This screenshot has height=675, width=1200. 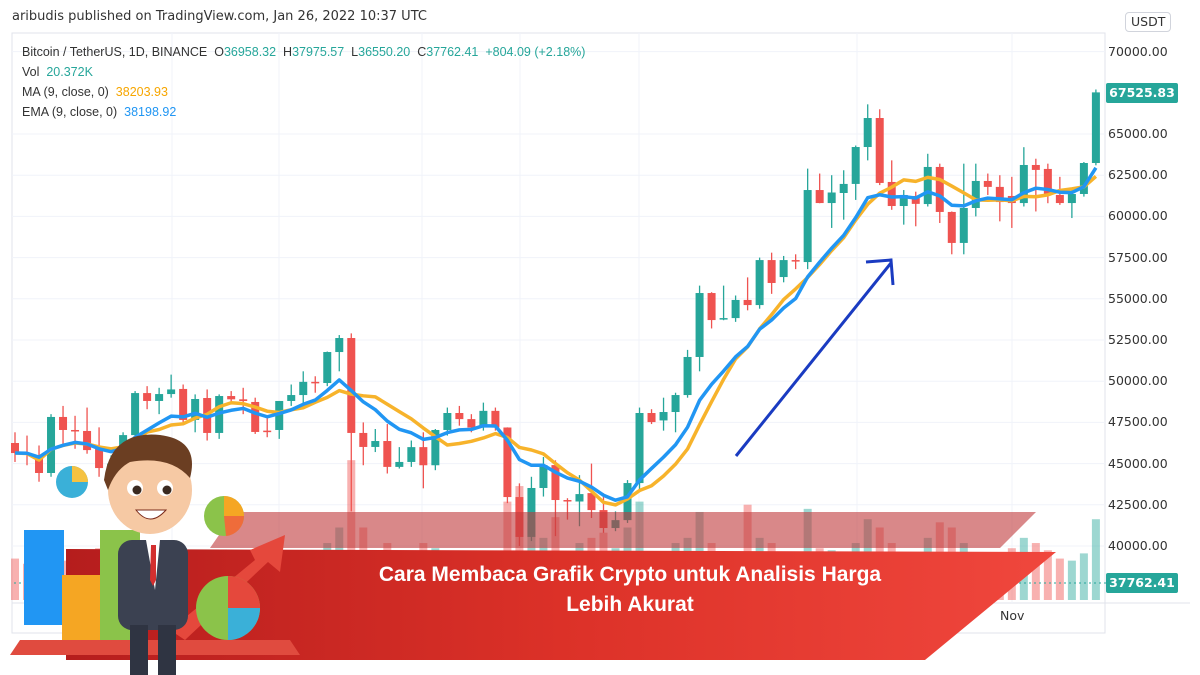 I want to click on time-axis-label: Nov, so click(x=1012, y=615).